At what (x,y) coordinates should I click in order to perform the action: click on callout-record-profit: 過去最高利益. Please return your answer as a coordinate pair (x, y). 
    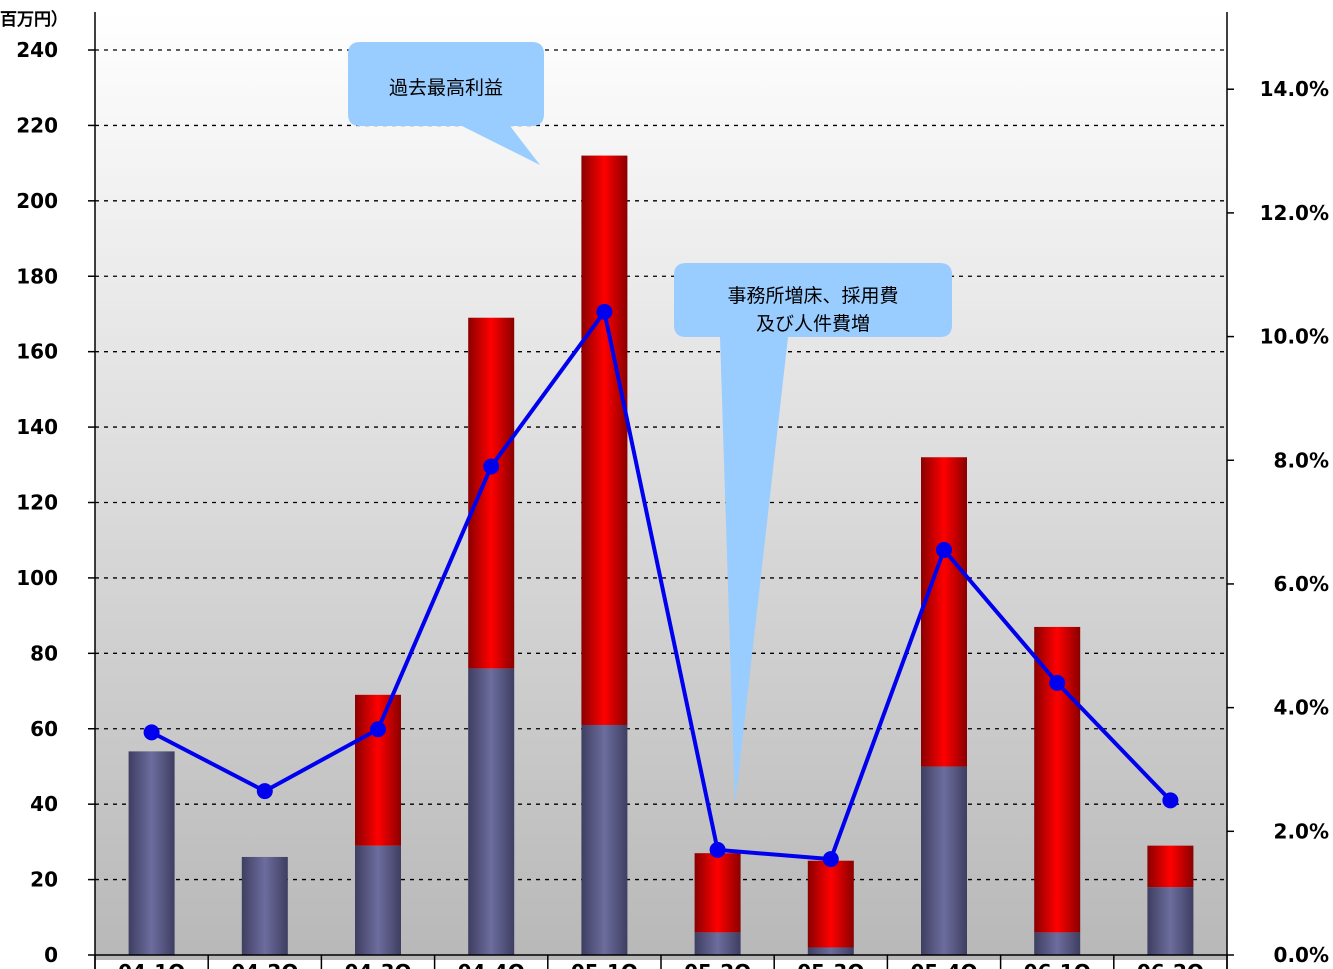
    Looking at the image, I should click on (446, 103).